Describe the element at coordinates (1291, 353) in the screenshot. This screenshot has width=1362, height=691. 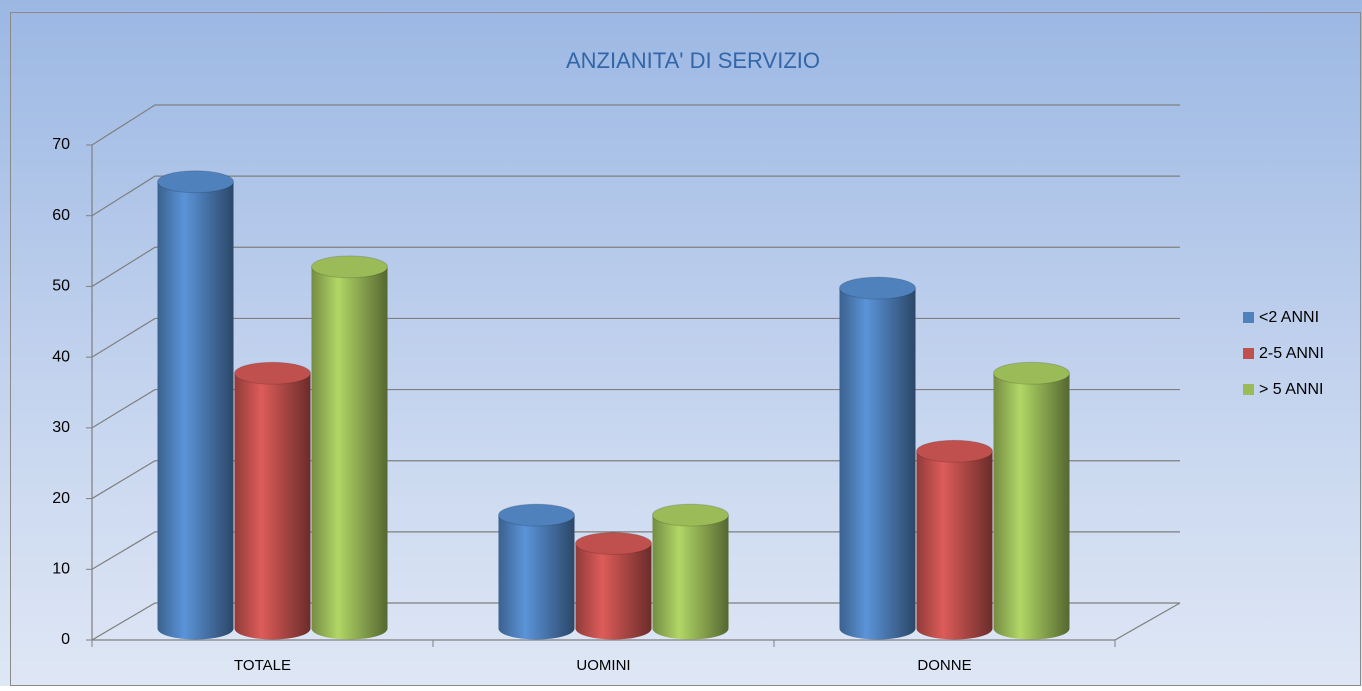
I see `legend-label: 2-5 ANNI` at that location.